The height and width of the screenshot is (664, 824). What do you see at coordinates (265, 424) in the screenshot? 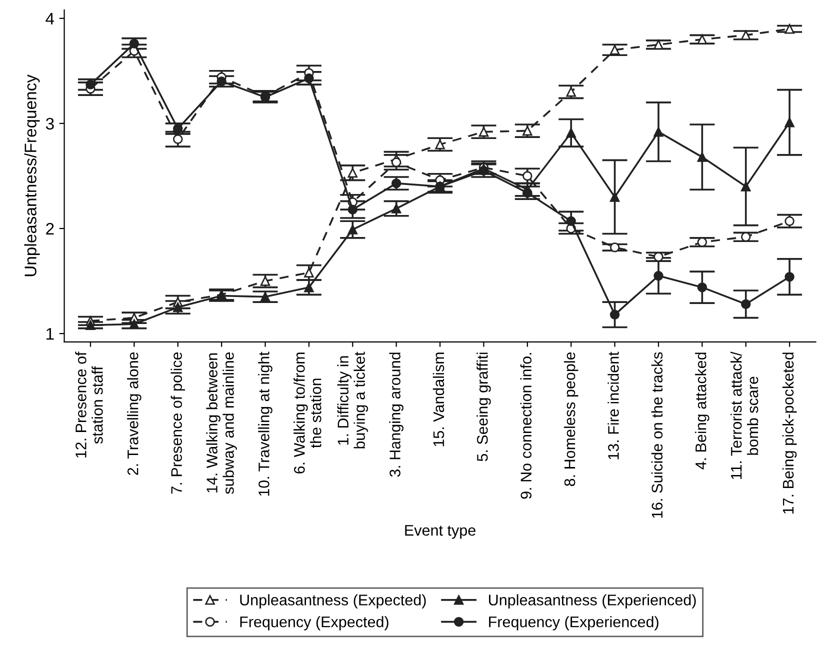
I see `x-tick-label: 10. Travelling at night` at bounding box center [265, 424].